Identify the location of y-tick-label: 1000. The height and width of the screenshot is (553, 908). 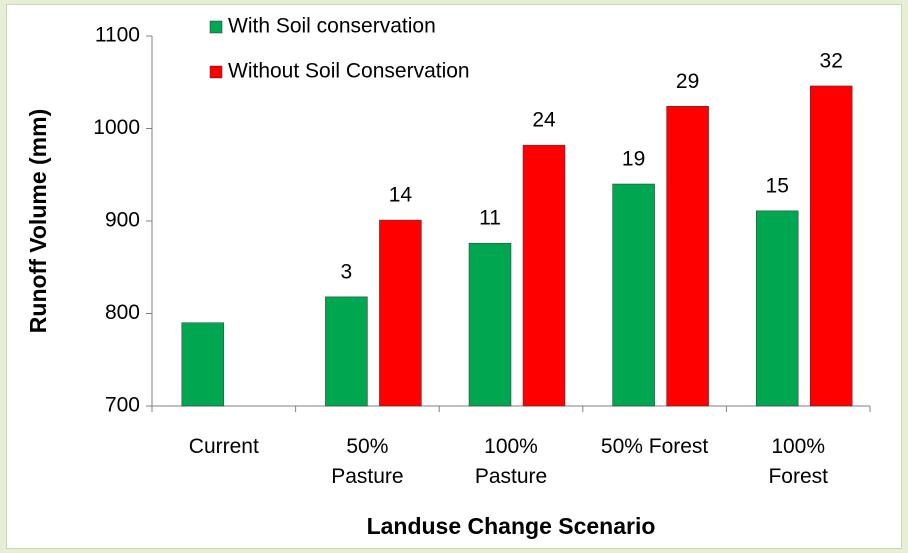
(116, 127).